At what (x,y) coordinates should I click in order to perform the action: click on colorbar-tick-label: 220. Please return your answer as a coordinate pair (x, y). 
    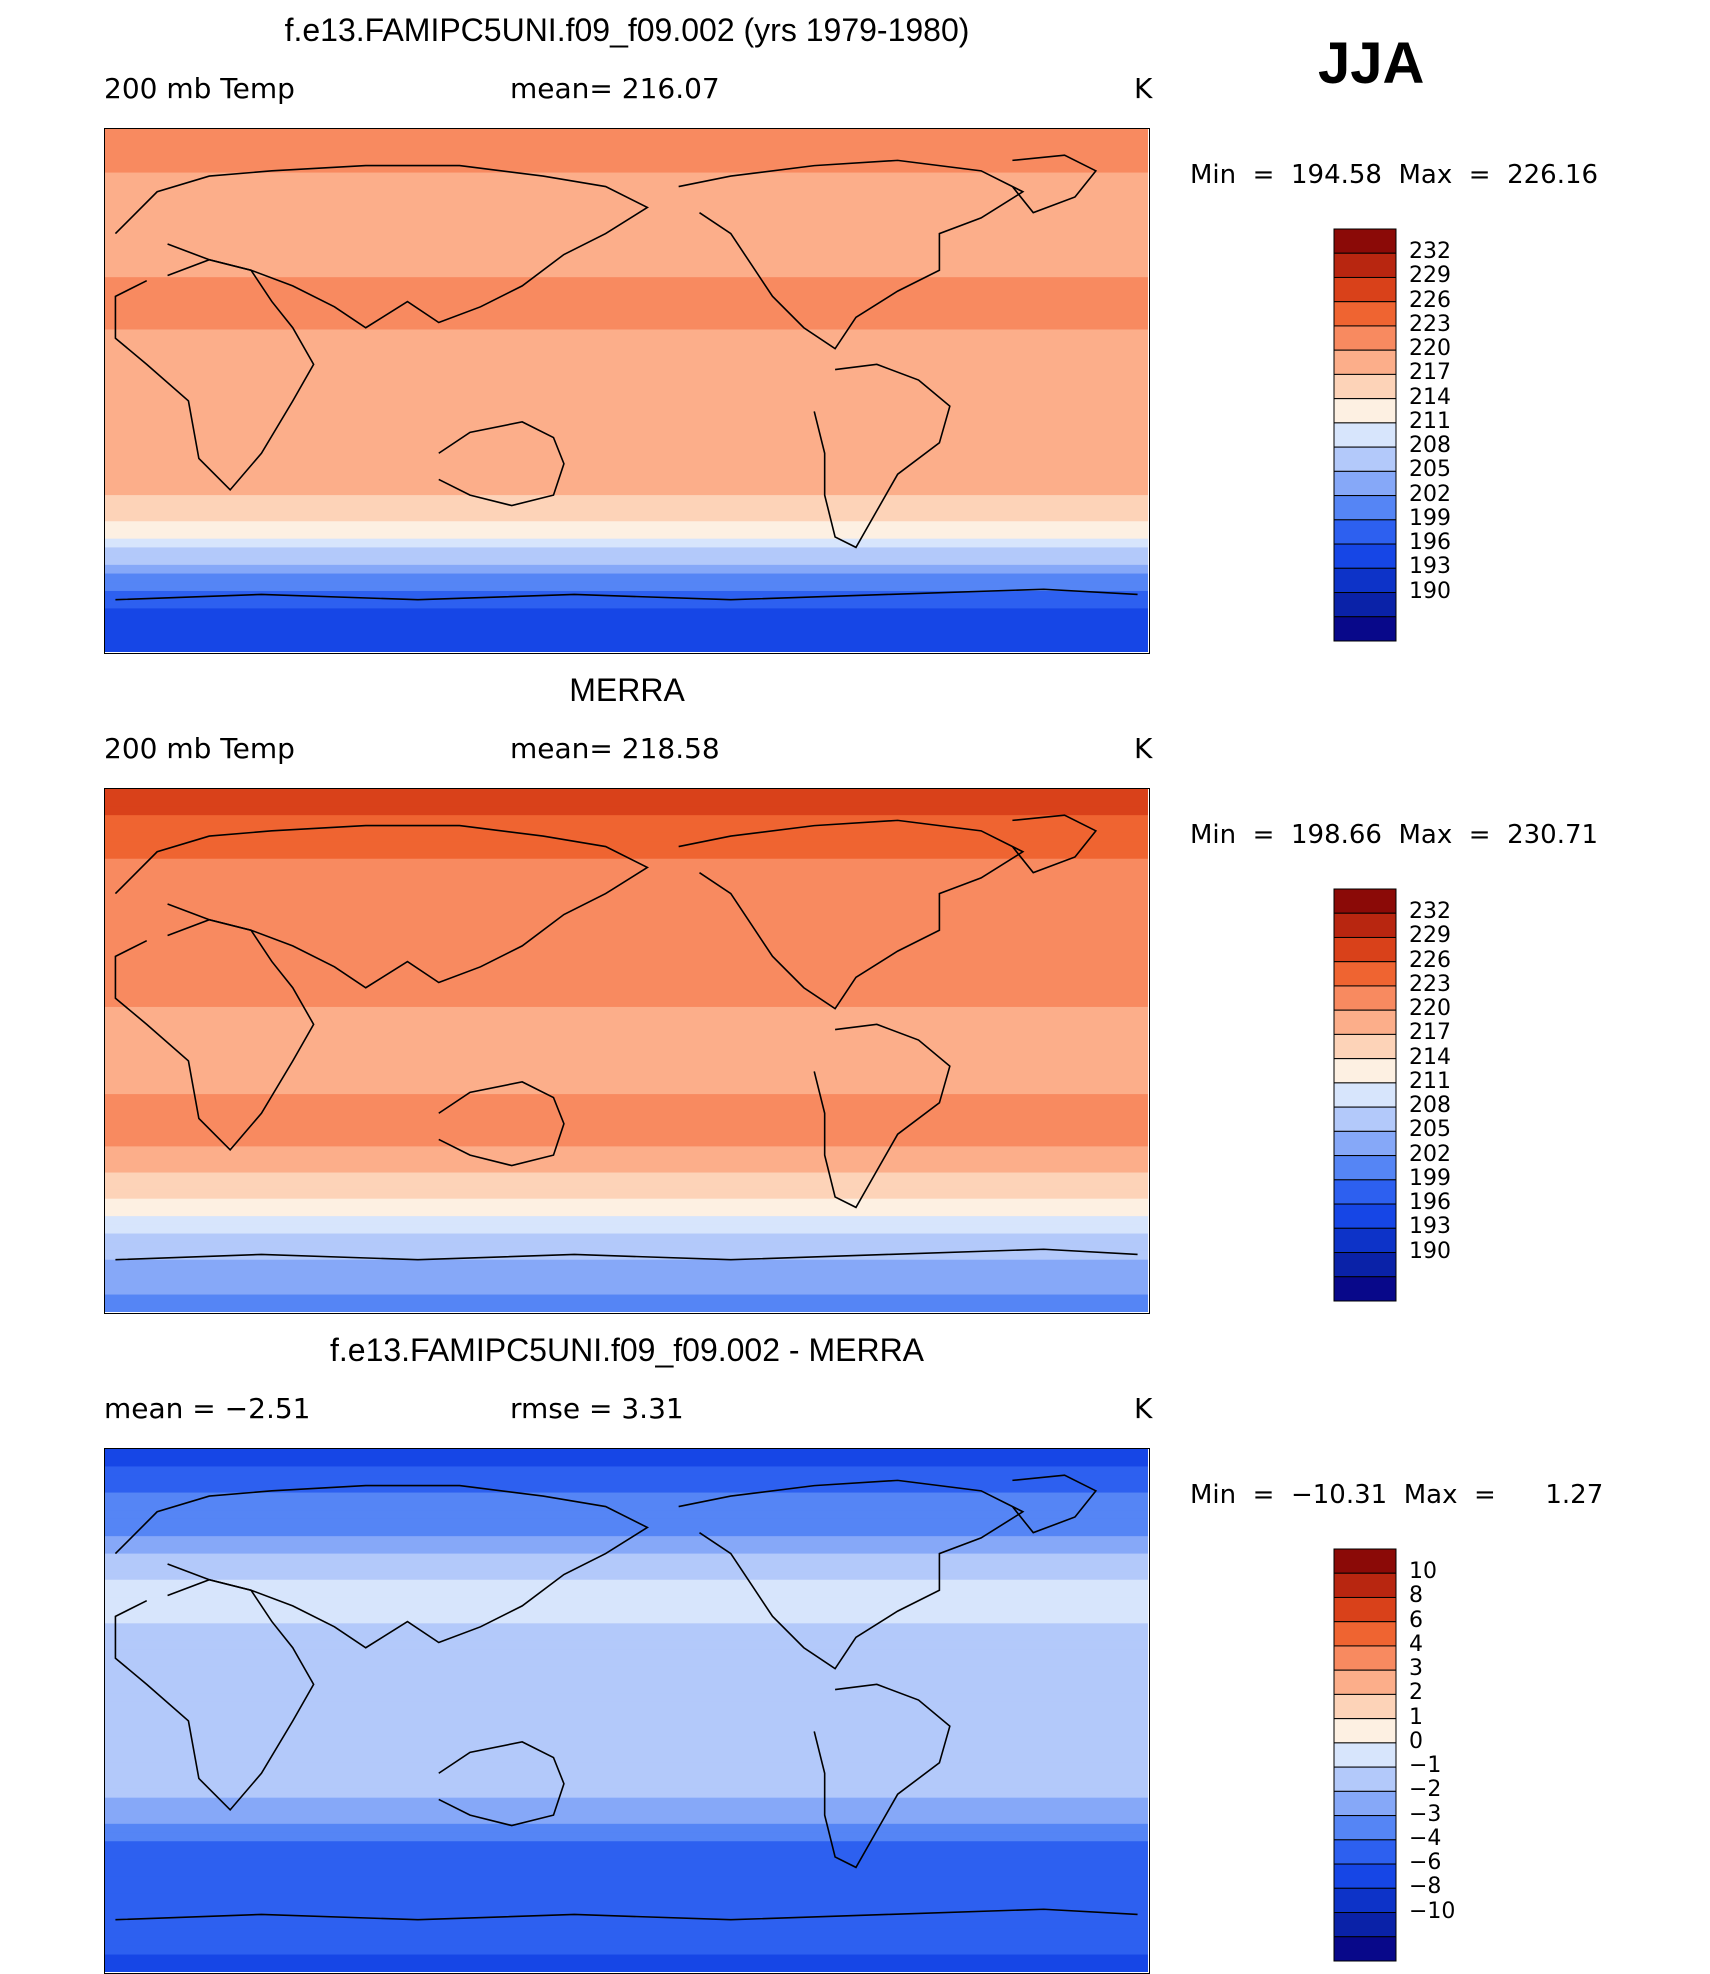
    Looking at the image, I should click on (1430, 349).